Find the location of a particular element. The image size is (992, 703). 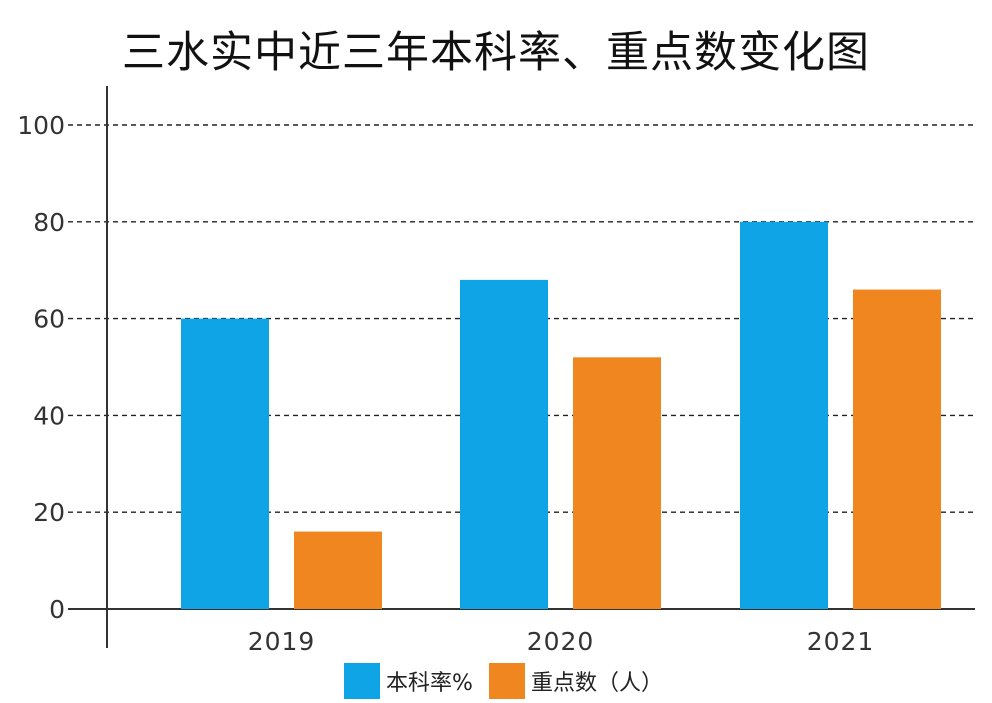

bar-key-count-2019 is located at coordinates (338, 570).